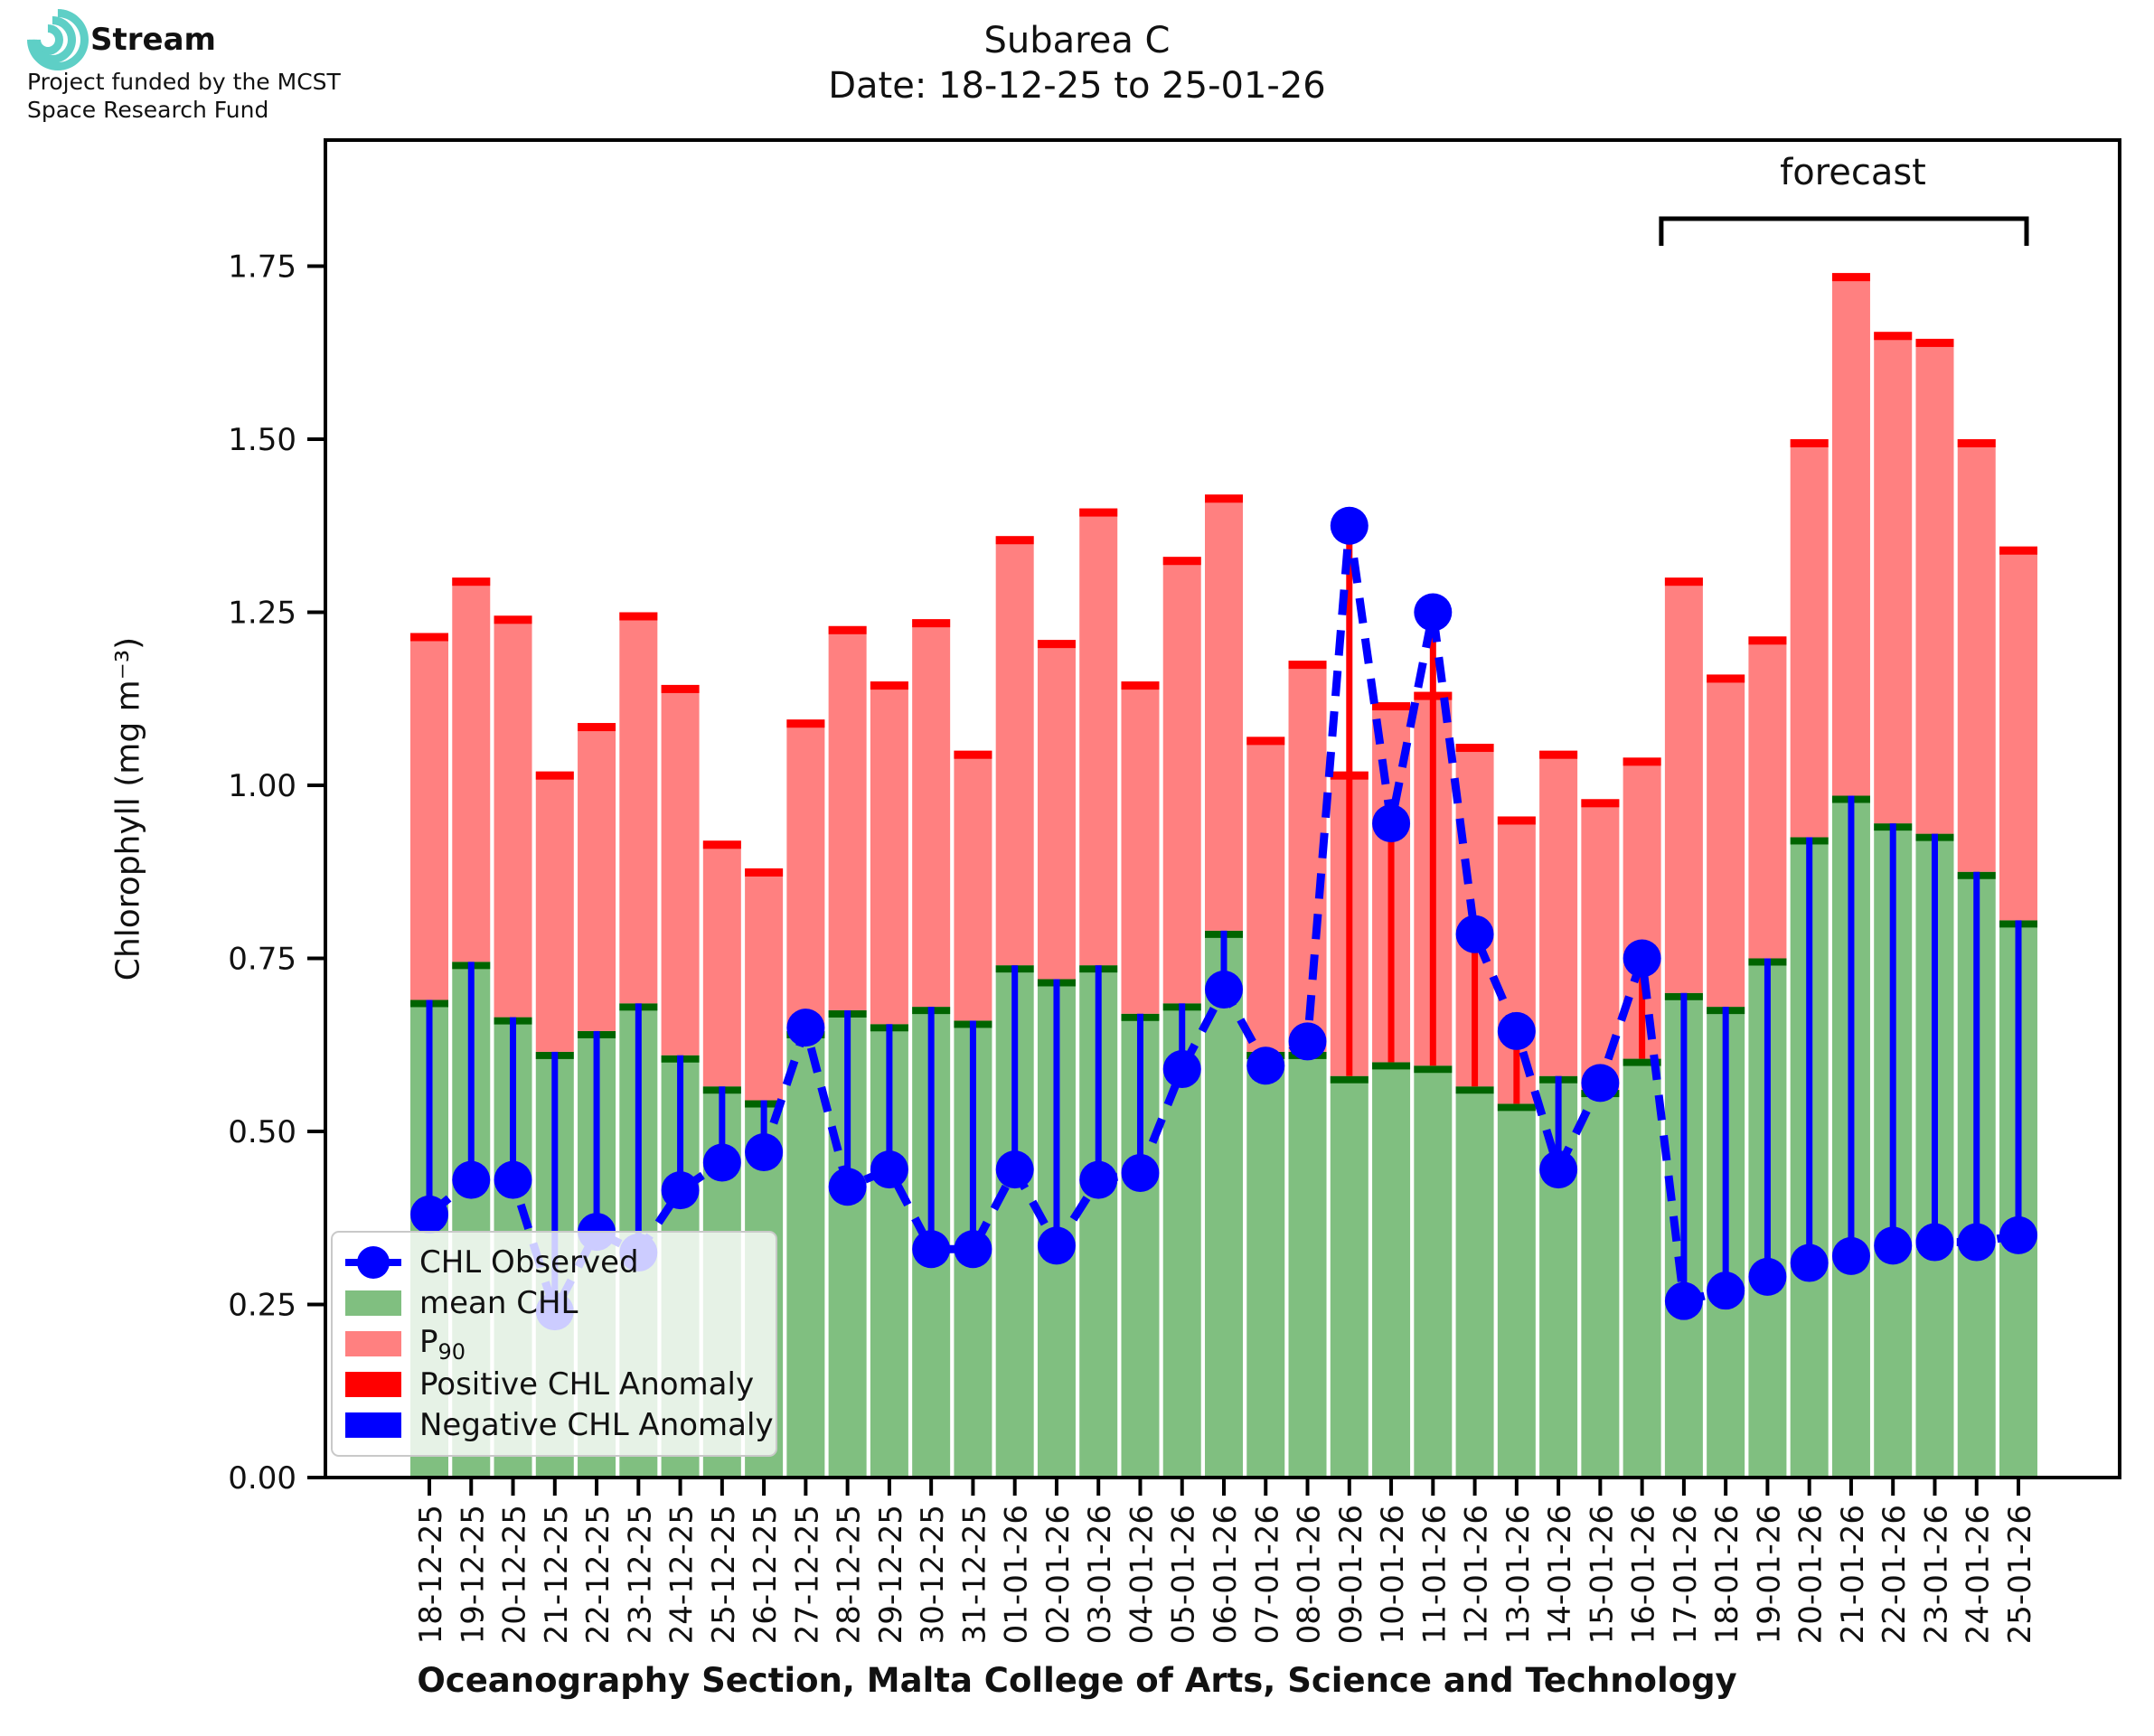 This screenshot has width=2154, height=1736. What do you see at coordinates (682, 1574) in the screenshot?
I see `x-tick-label: 24-12-25` at bounding box center [682, 1574].